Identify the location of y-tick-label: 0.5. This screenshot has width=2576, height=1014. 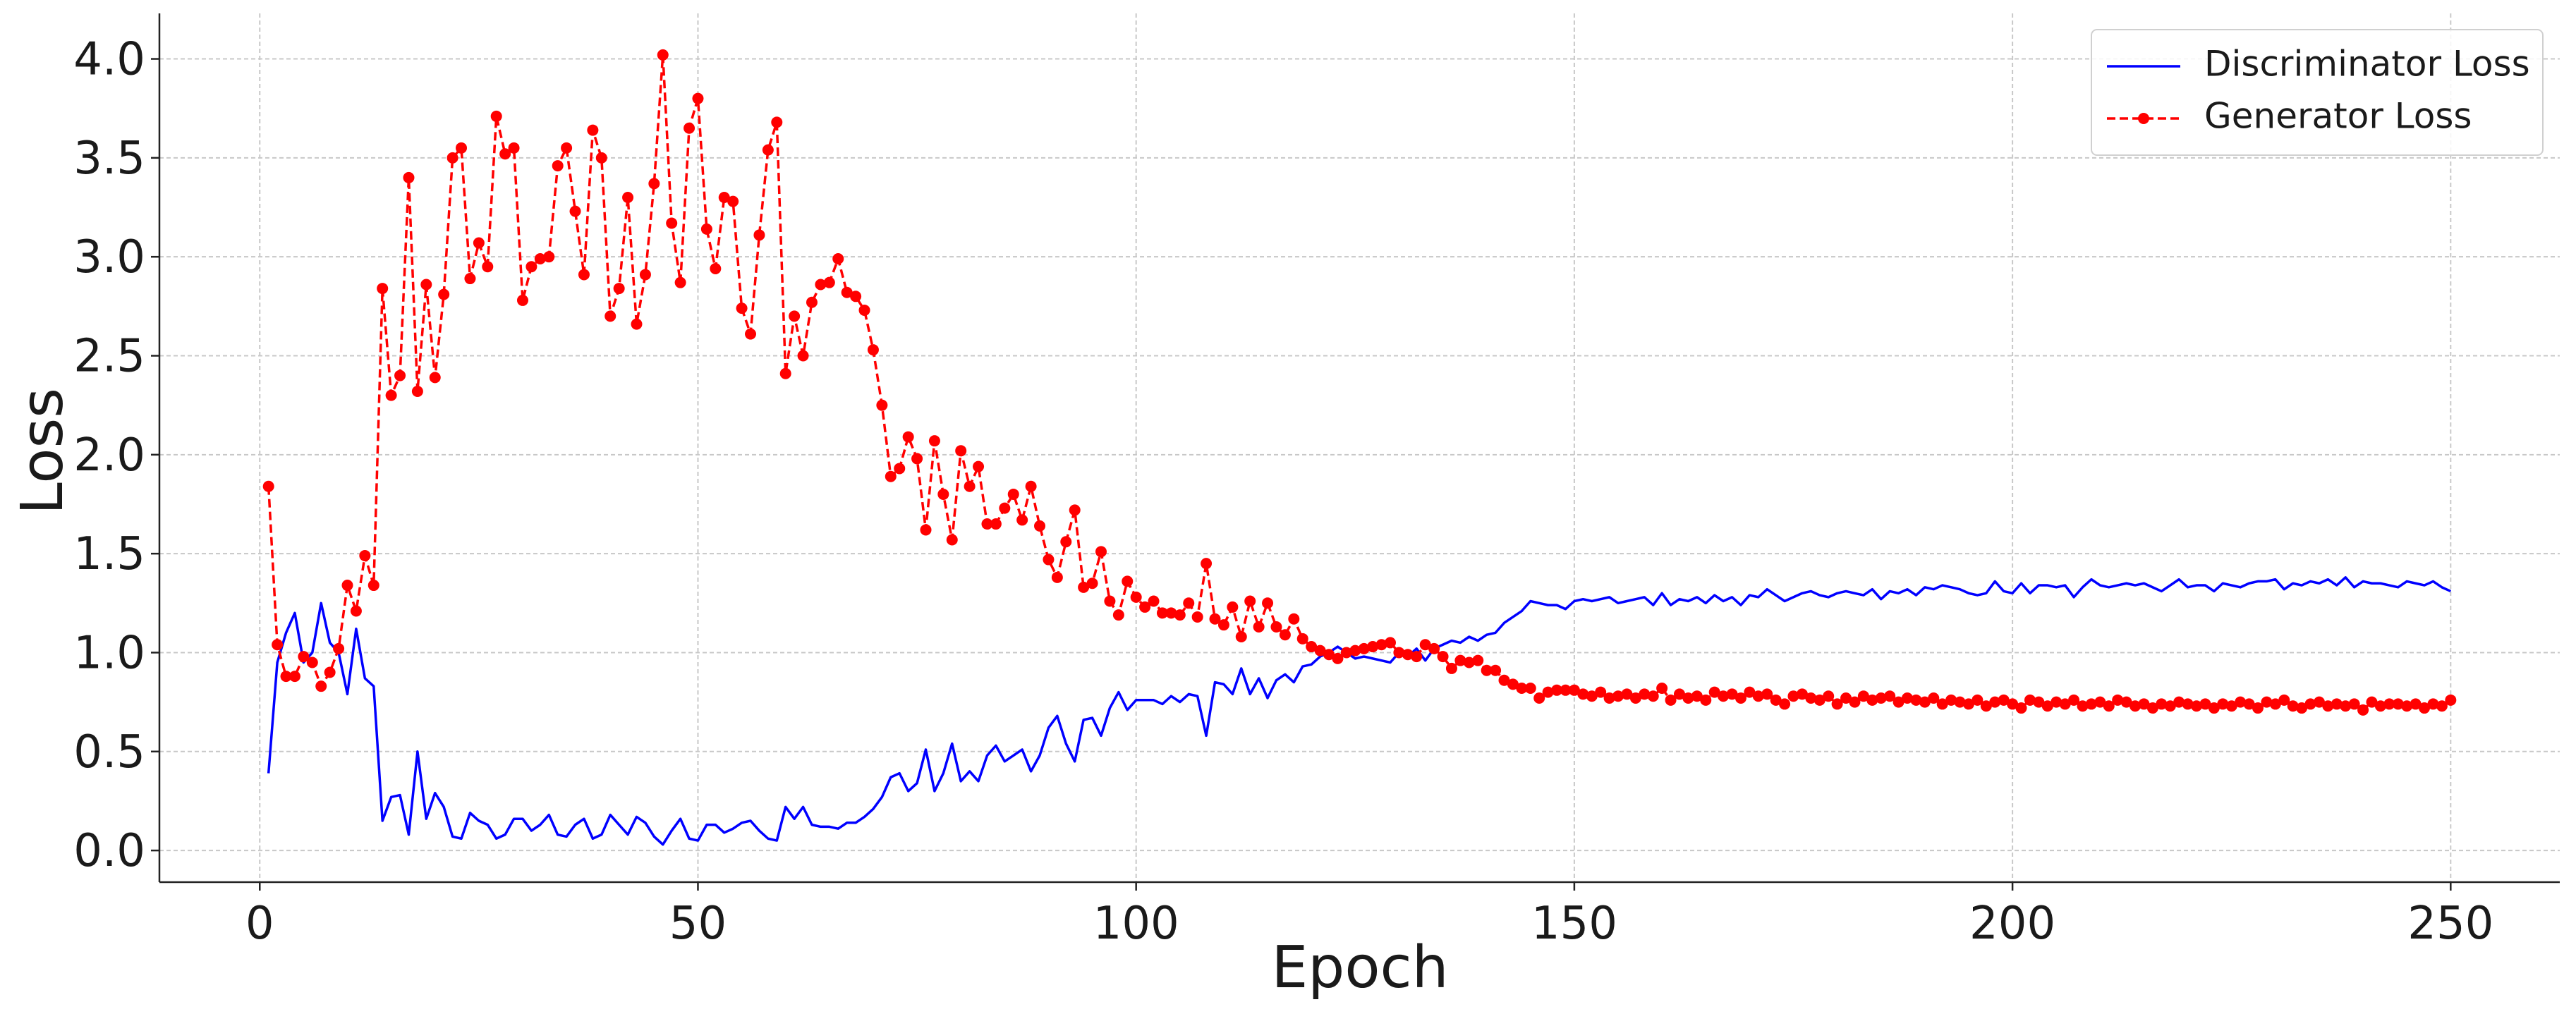
(109, 752).